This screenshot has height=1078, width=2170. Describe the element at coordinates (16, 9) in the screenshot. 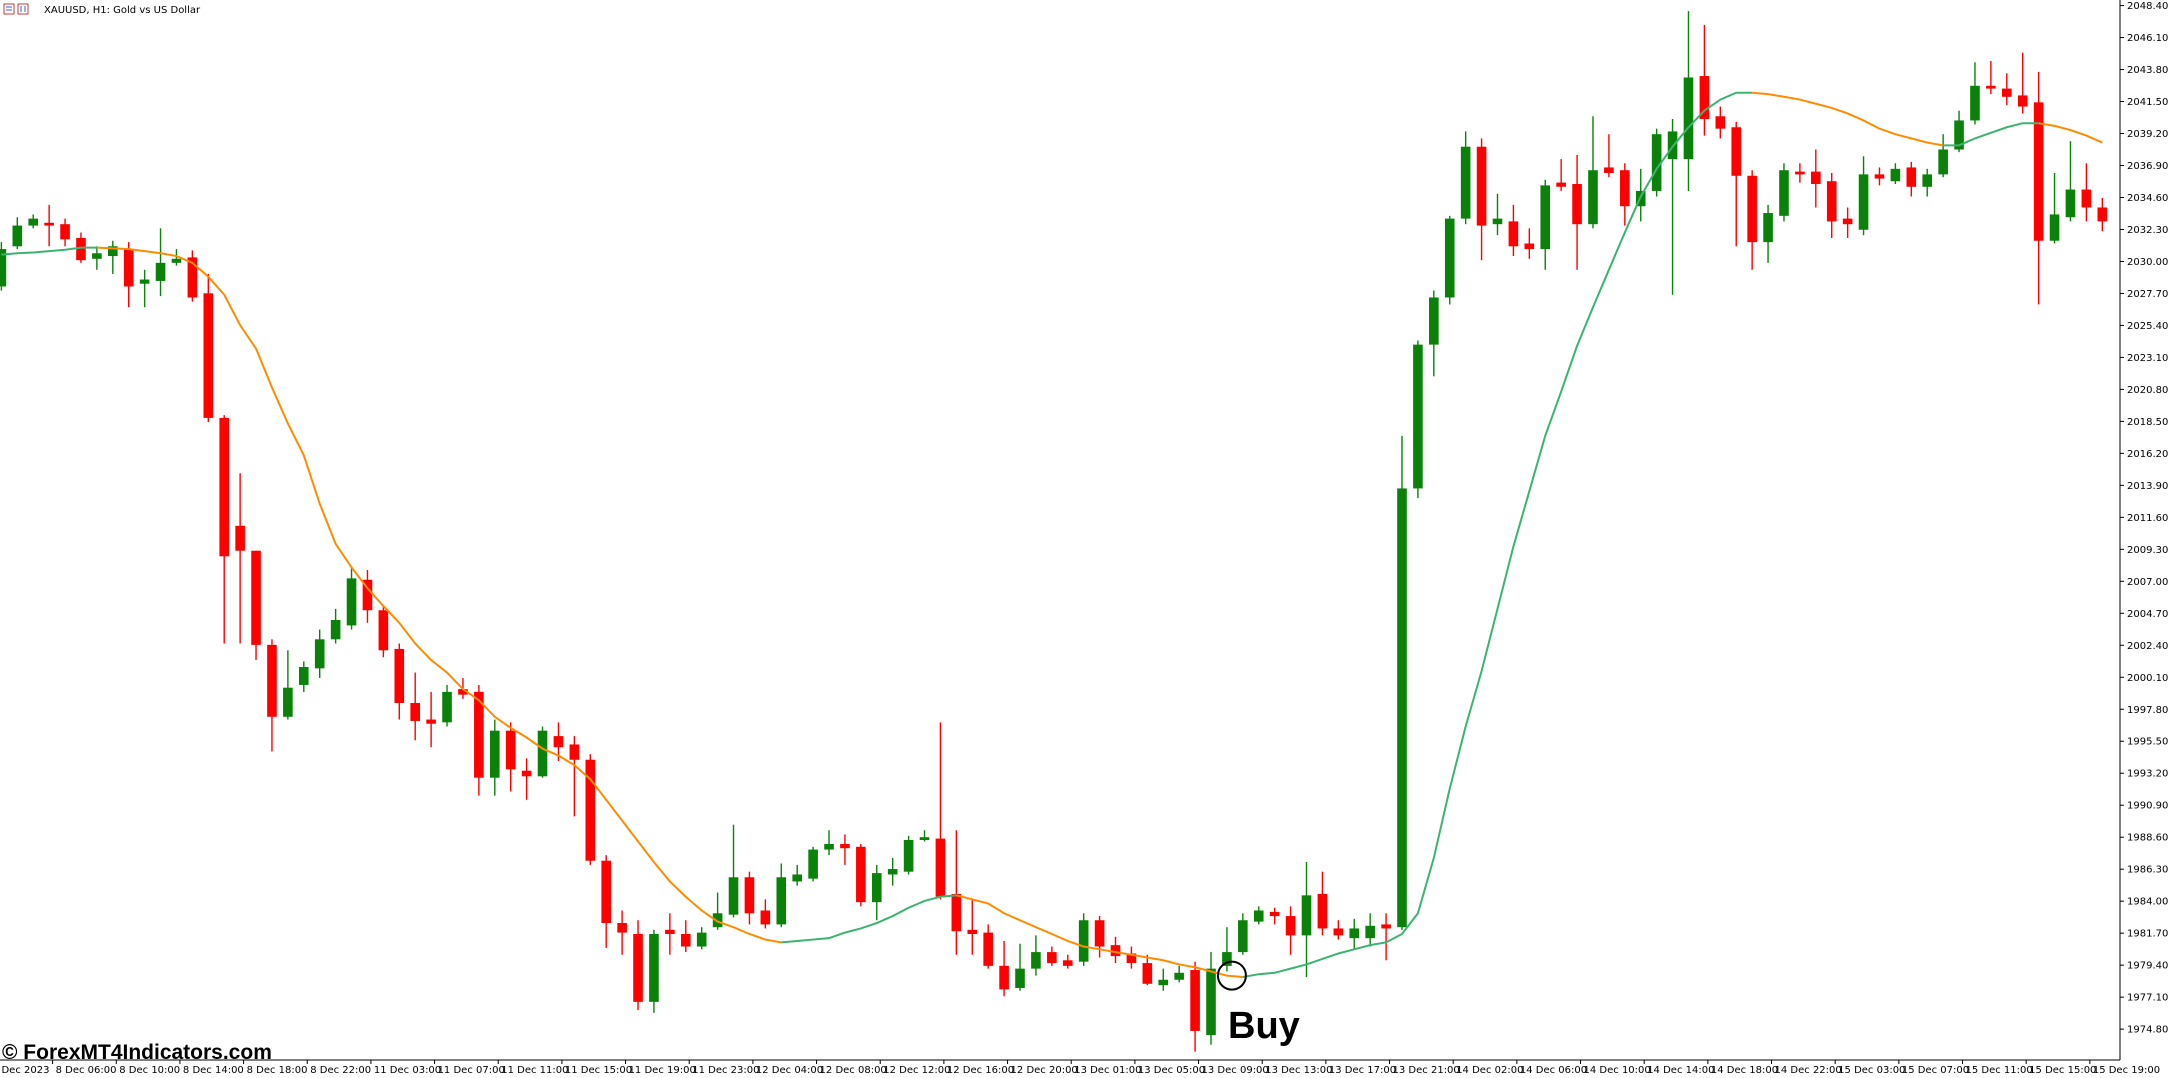

I see `symbol-icons` at that location.